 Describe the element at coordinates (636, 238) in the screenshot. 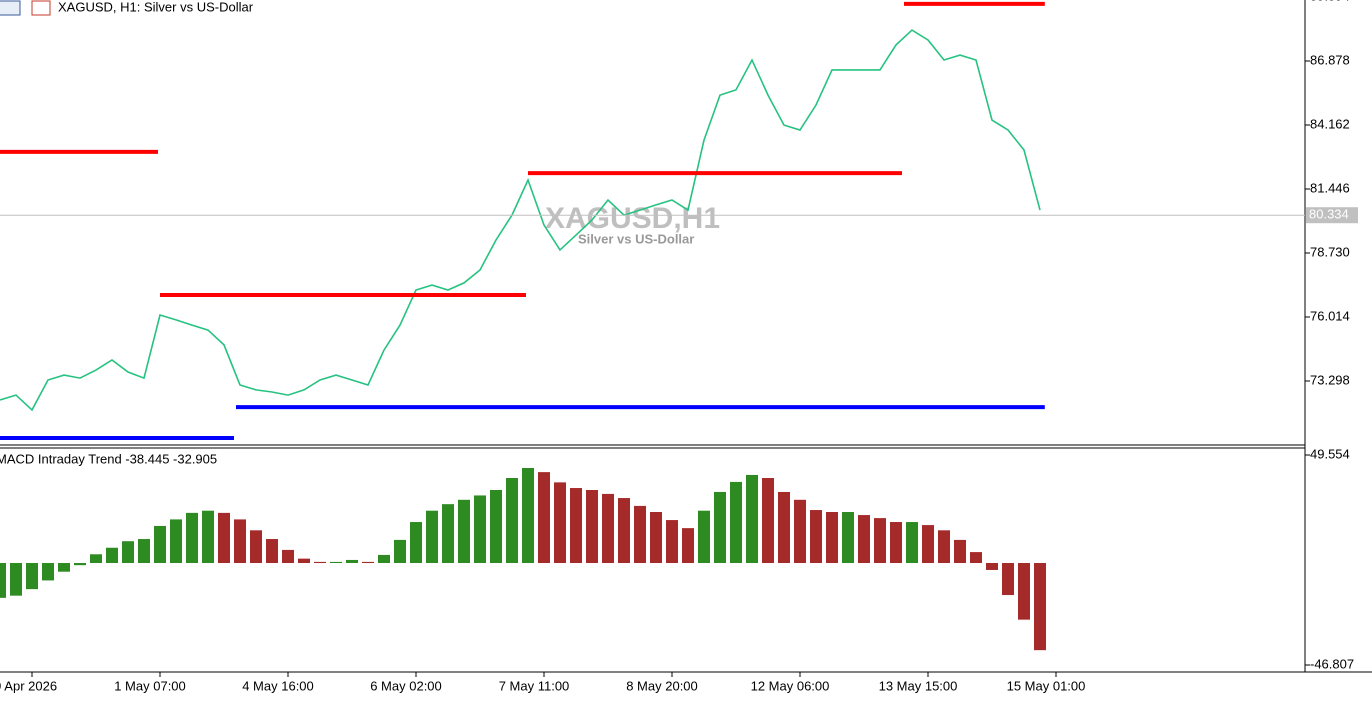

I see `watermark-subtitle: Silver vs US-Dollar` at that location.